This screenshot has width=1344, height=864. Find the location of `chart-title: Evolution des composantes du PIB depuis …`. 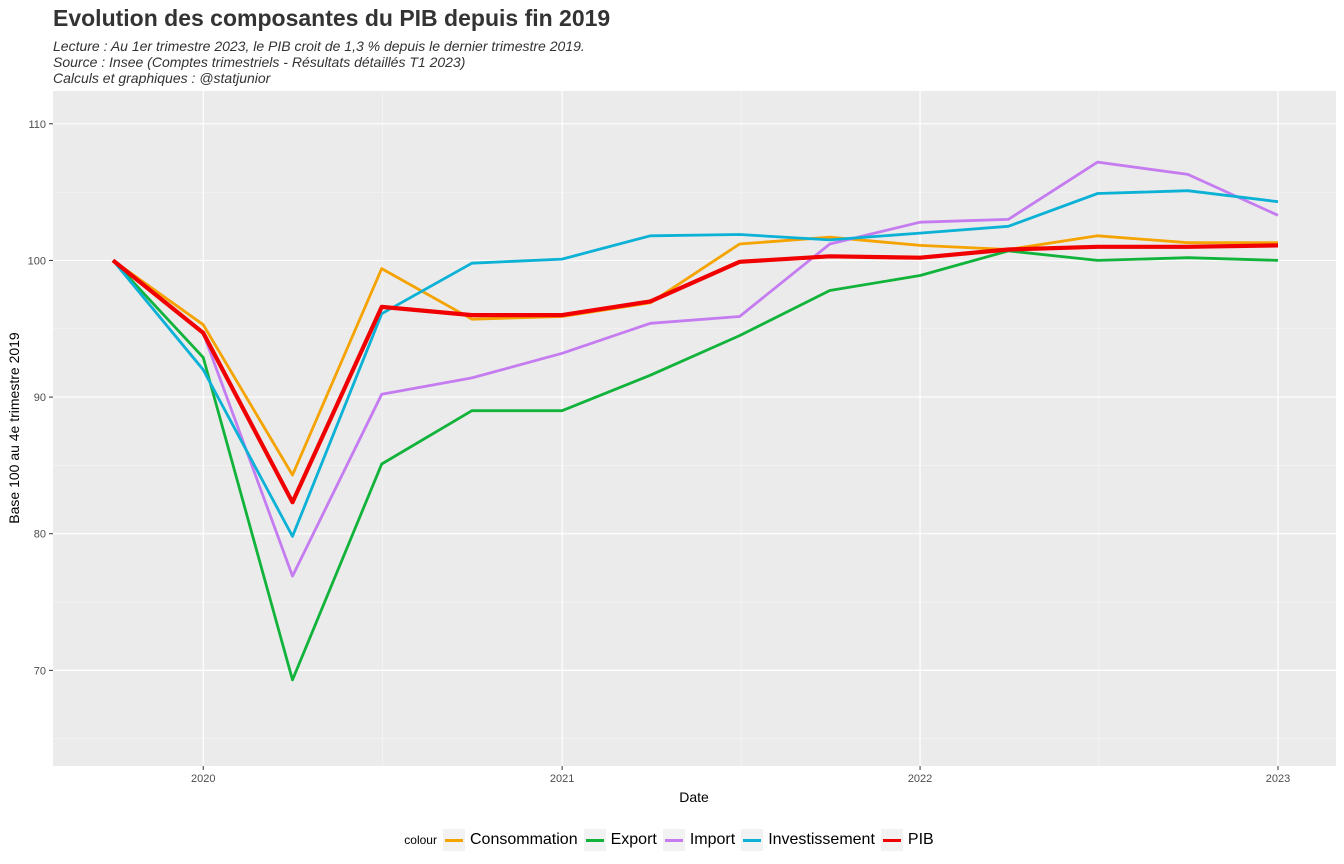

chart-title: Evolution des composantes du PIB depuis … is located at coordinates (332, 18).